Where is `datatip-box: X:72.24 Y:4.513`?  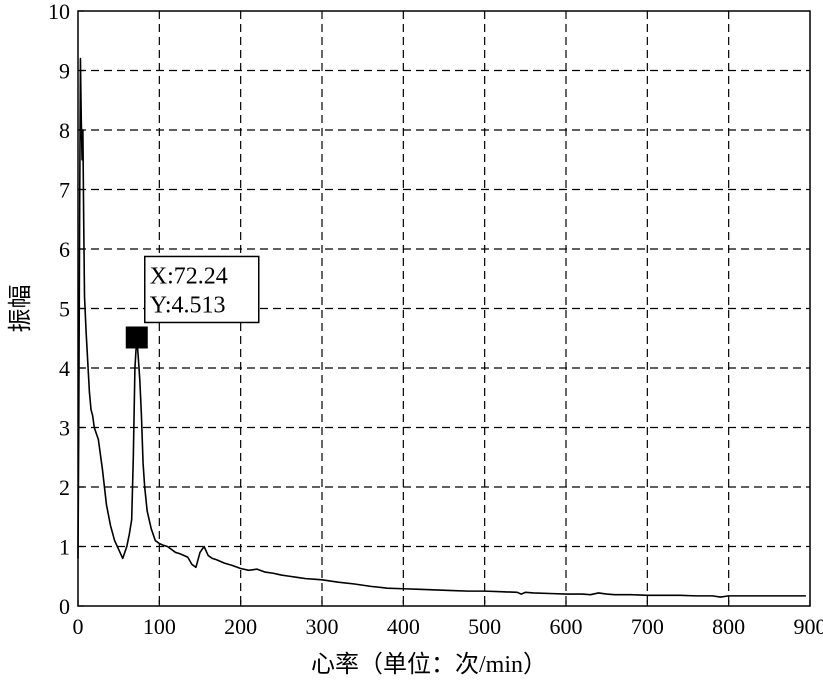 datatip-box: X:72.24 Y:4.513 is located at coordinates (202, 289).